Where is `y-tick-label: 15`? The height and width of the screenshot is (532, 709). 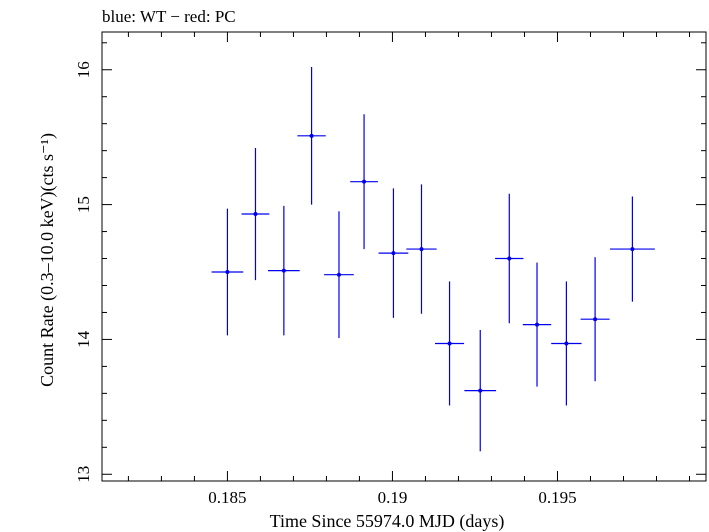
y-tick-label: 15 is located at coordinates (83, 204).